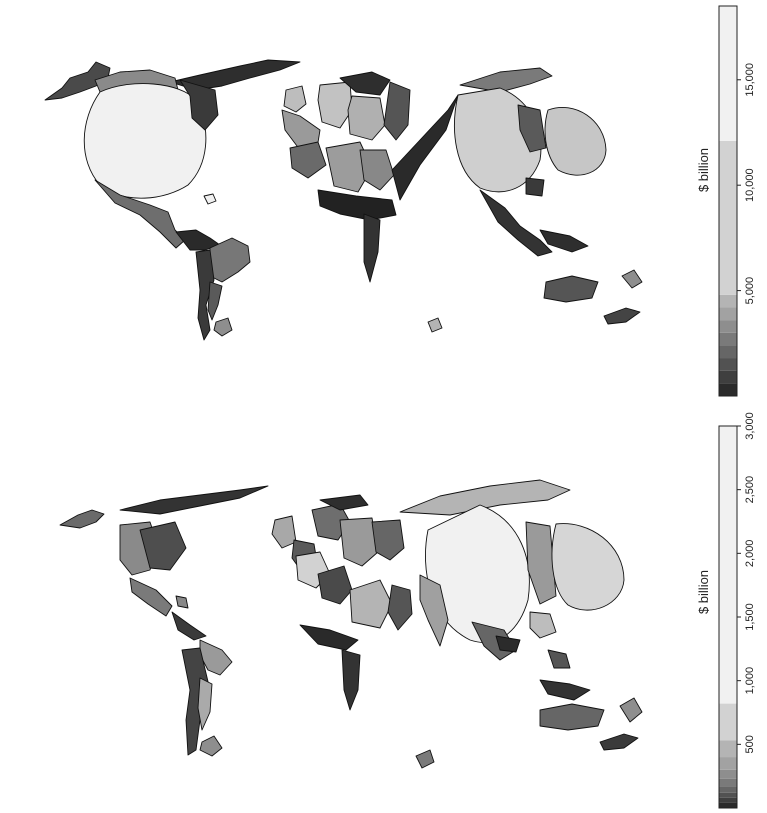 The height and width of the screenshot is (813, 767). I want to click on top-region-uk, so click(295, 99).